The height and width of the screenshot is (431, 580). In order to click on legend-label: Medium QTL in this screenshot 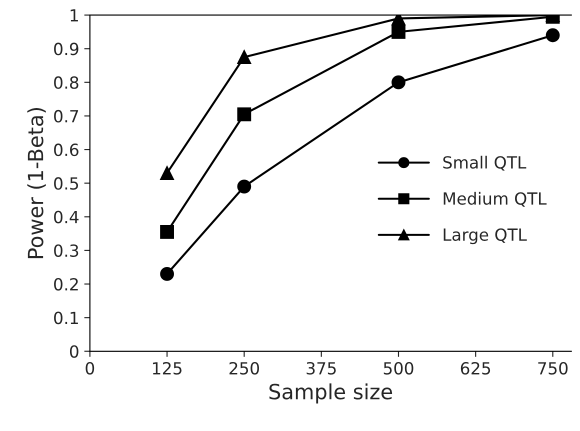, I will do `click(495, 199)`.